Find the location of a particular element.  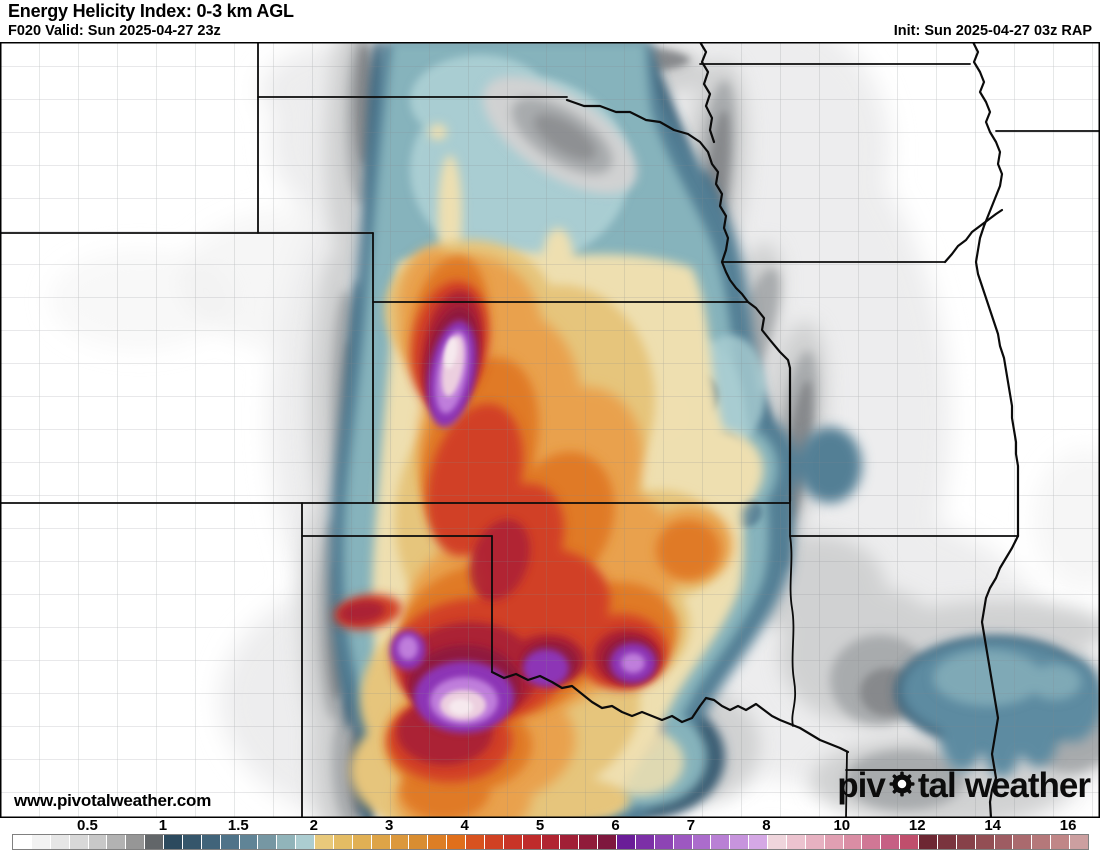

gear-icon is located at coordinates (902, 787).